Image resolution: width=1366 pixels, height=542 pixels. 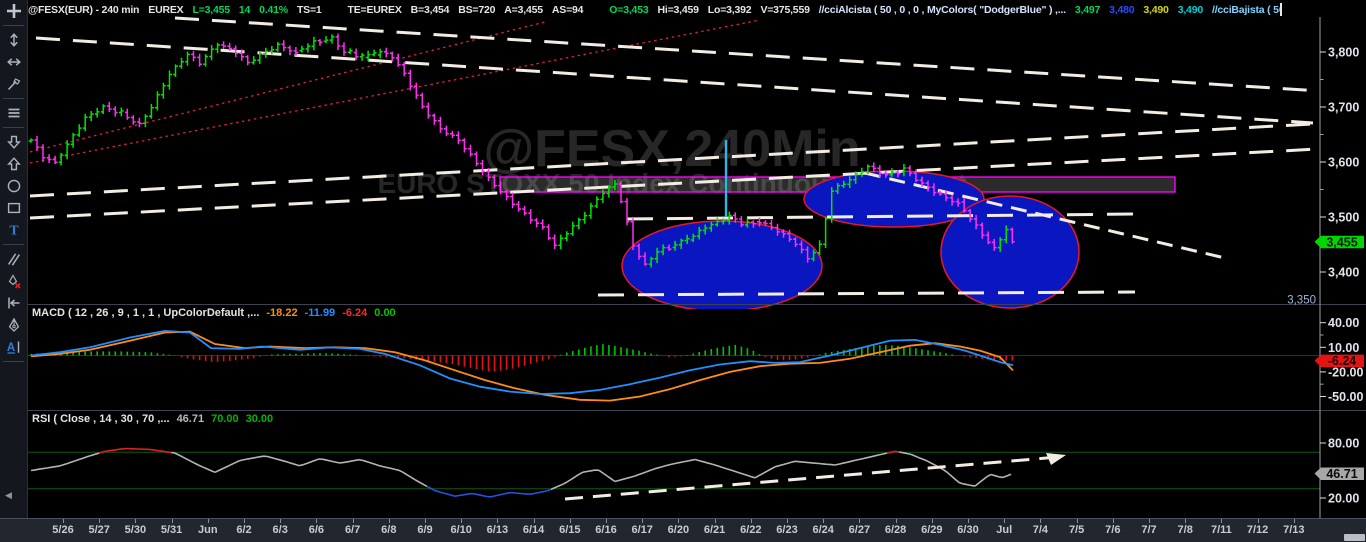 What do you see at coordinates (13, 142) in the screenshot?
I see `arrow-down-icon` at bounding box center [13, 142].